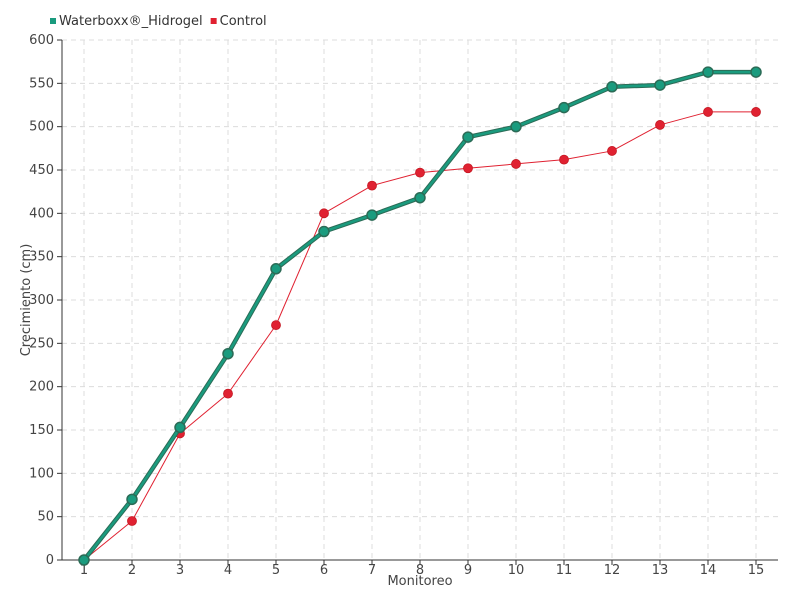 Image resolution: width=800 pixels, height=600 pixels. What do you see at coordinates (243, 21) in the screenshot?
I see `legend-label-control: Control` at bounding box center [243, 21].